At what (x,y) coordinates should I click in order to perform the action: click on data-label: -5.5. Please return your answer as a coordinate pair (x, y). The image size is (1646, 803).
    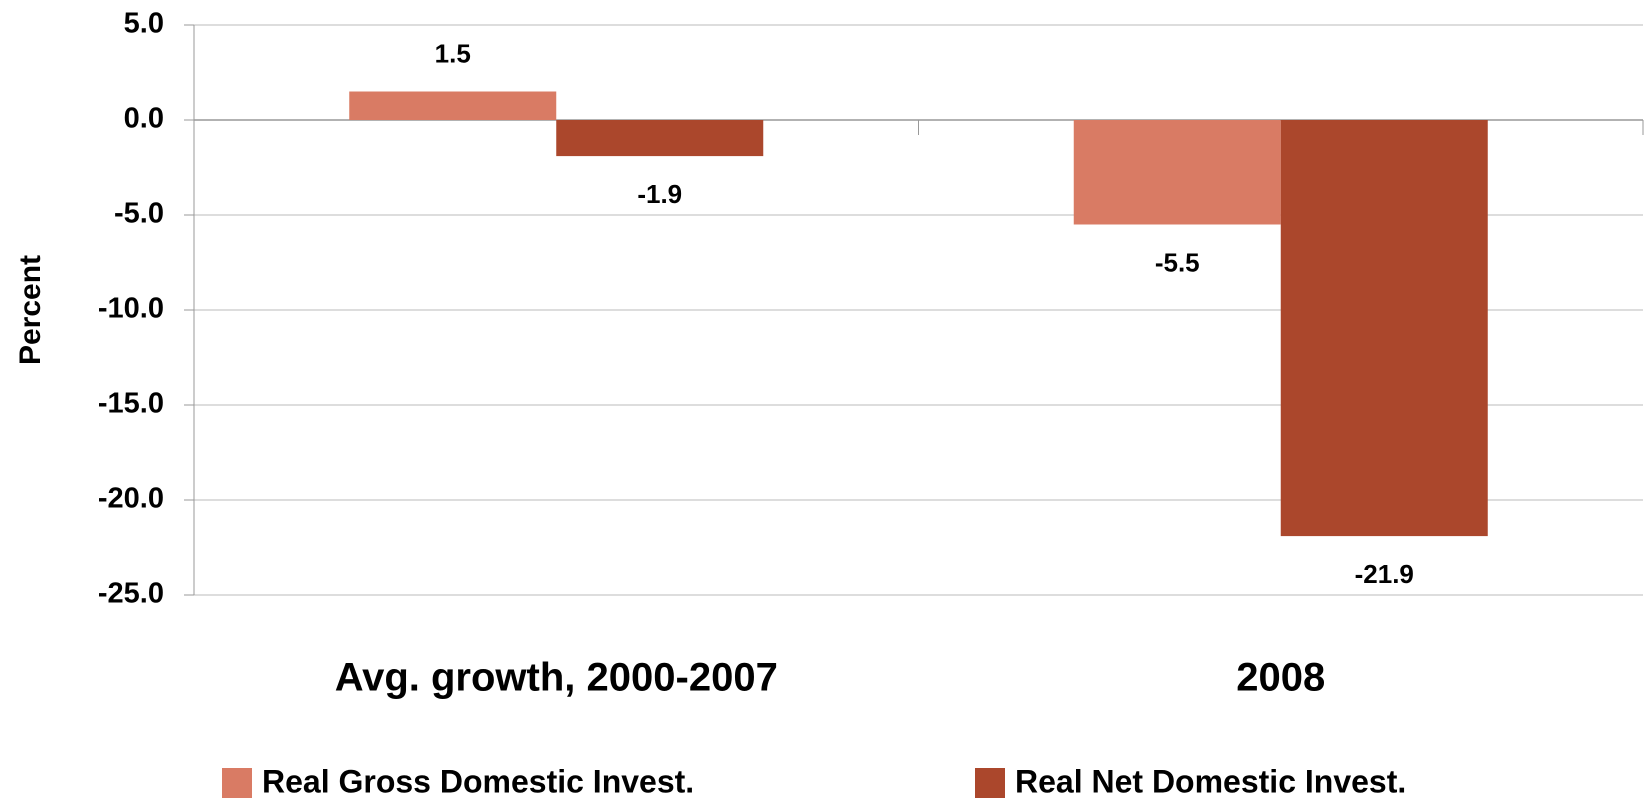
    Looking at the image, I should click on (1177, 262).